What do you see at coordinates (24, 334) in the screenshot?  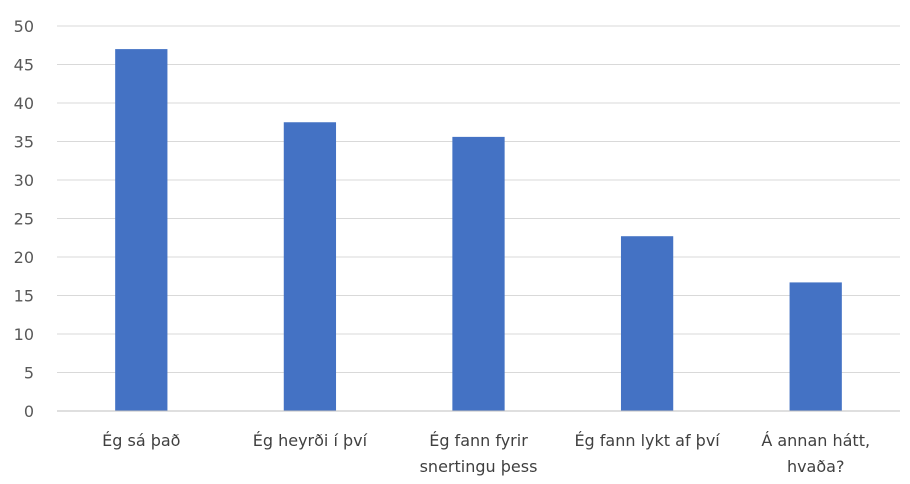 I see `y-tick-label: 10` at bounding box center [24, 334].